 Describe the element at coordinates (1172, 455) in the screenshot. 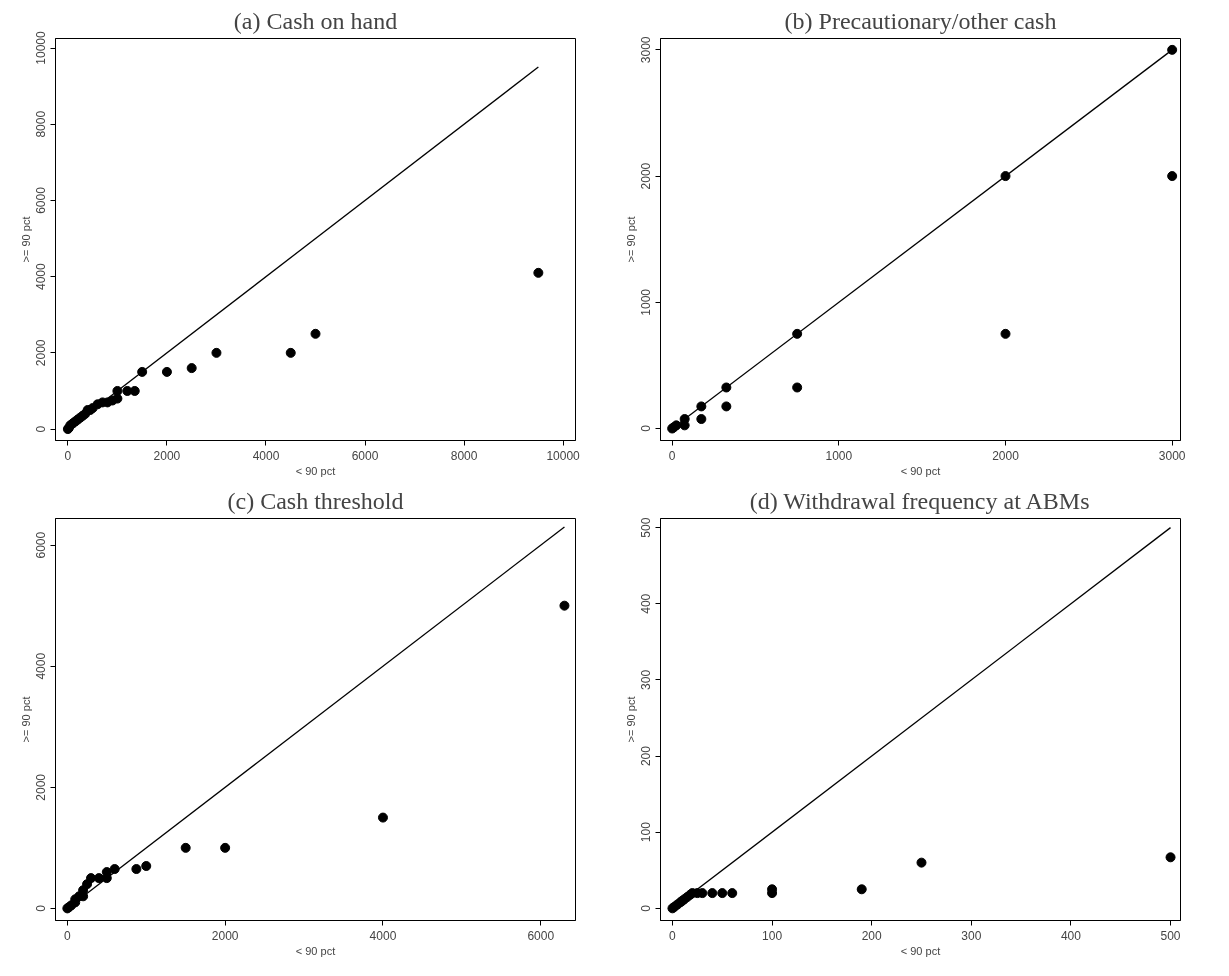

I see `x-tick-label: 3000` at that location.